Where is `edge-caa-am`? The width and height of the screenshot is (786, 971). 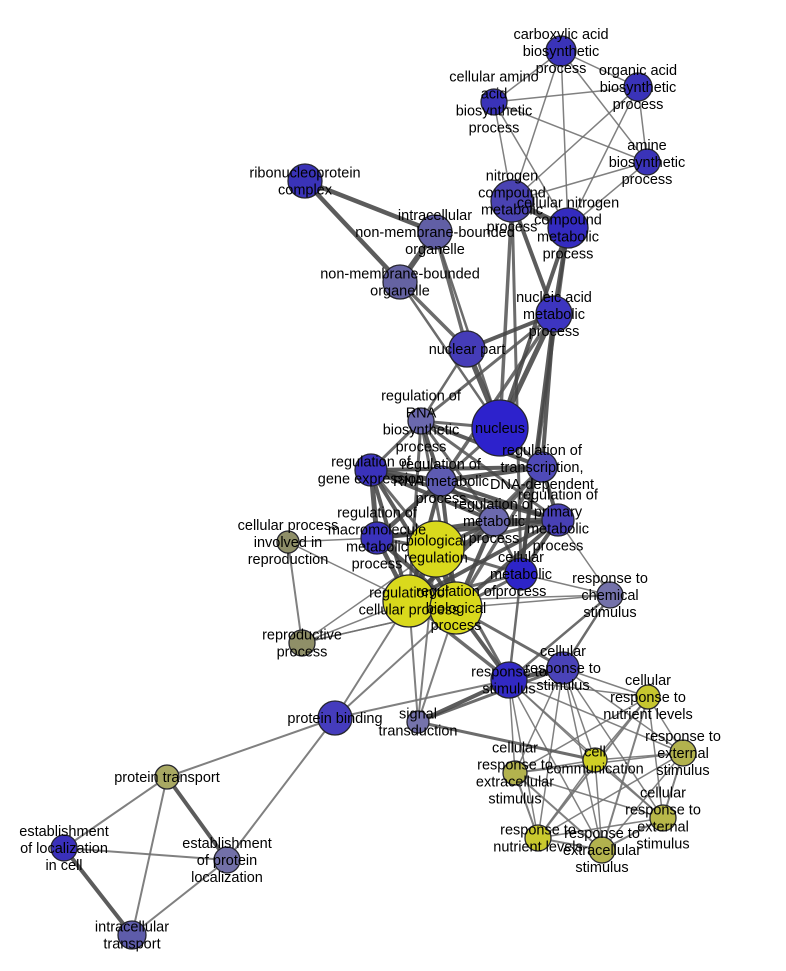
edge-caa-am is located at coordinates (570, 132).